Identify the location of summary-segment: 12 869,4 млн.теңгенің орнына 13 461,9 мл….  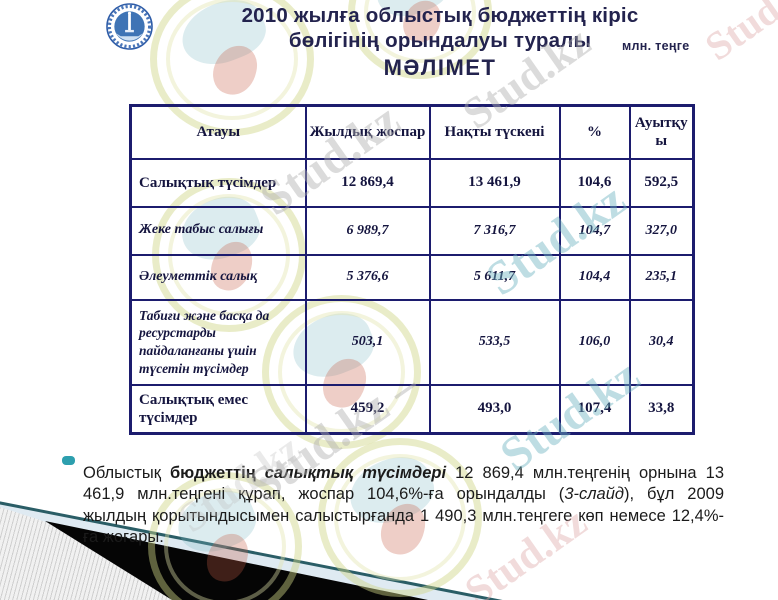
(403, 483).